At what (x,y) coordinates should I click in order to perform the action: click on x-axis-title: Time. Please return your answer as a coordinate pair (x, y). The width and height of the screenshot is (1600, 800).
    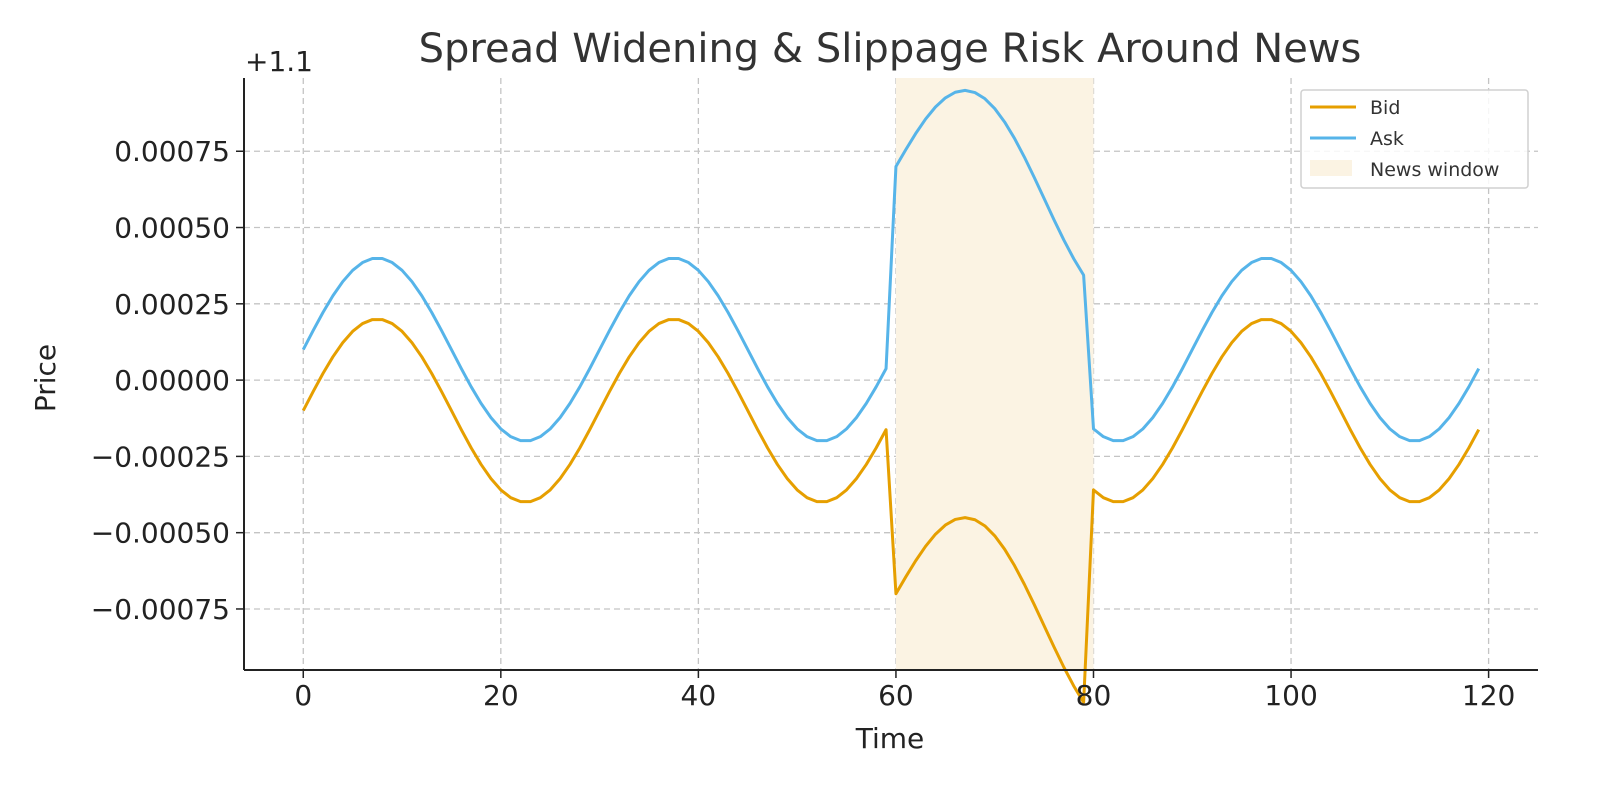
    Looking at the image, I should click on (890, 738).